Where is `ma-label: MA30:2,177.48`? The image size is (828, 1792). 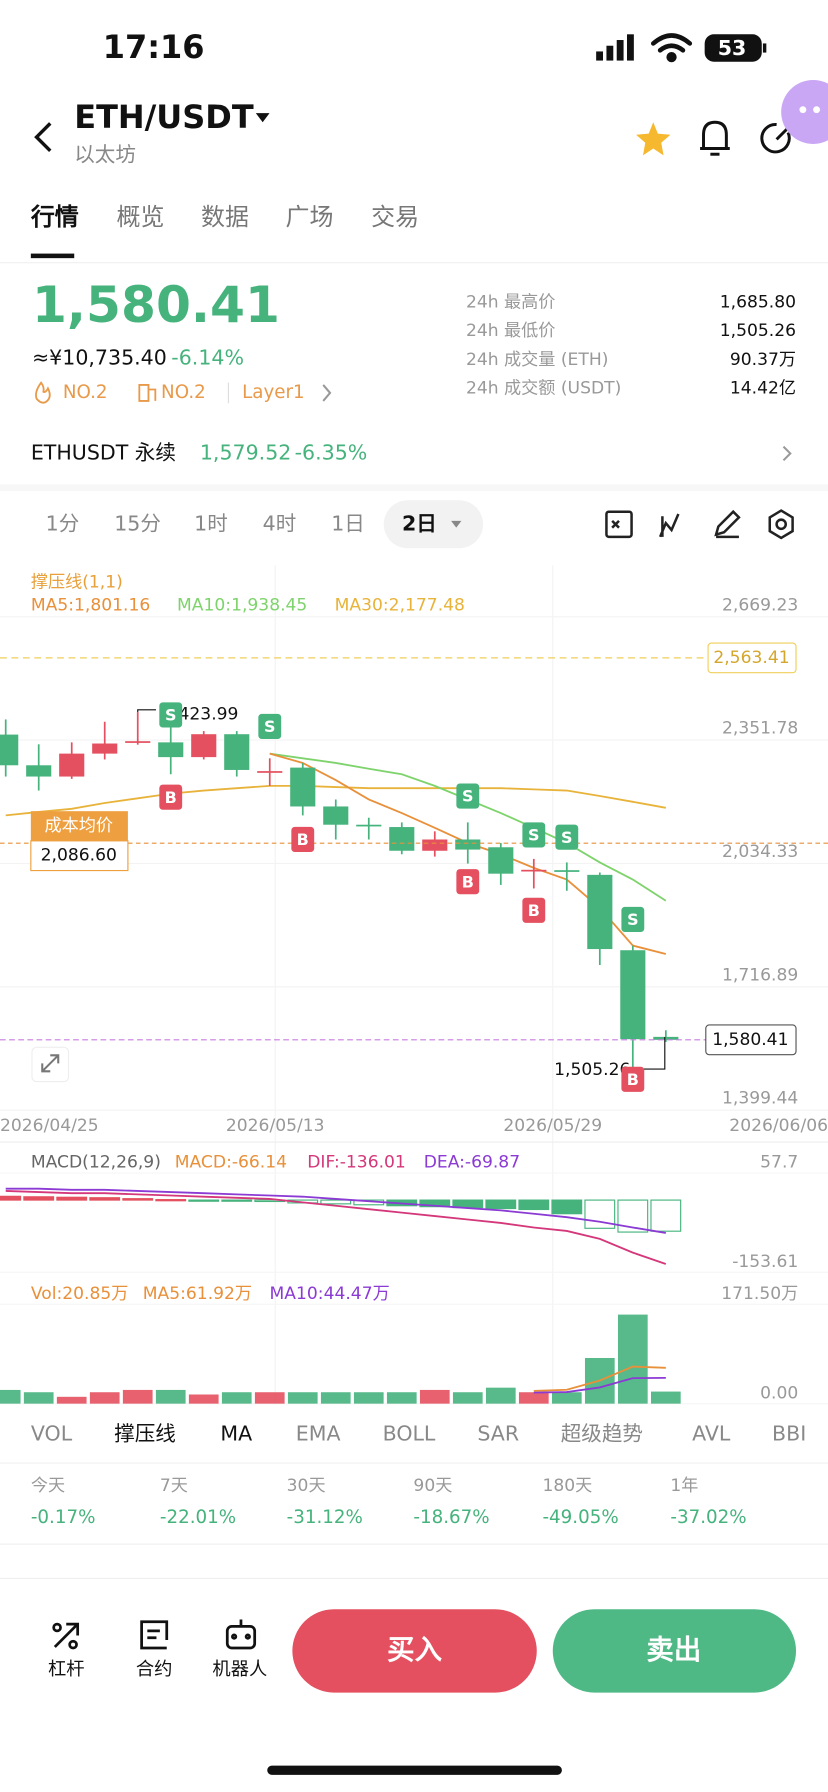
ma-label: MA30:2,177.48 is located at coordinates (400, 605).